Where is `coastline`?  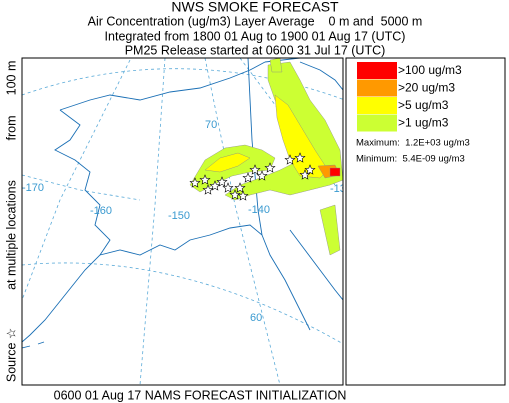 coastline is located at coordinates (33, 345).